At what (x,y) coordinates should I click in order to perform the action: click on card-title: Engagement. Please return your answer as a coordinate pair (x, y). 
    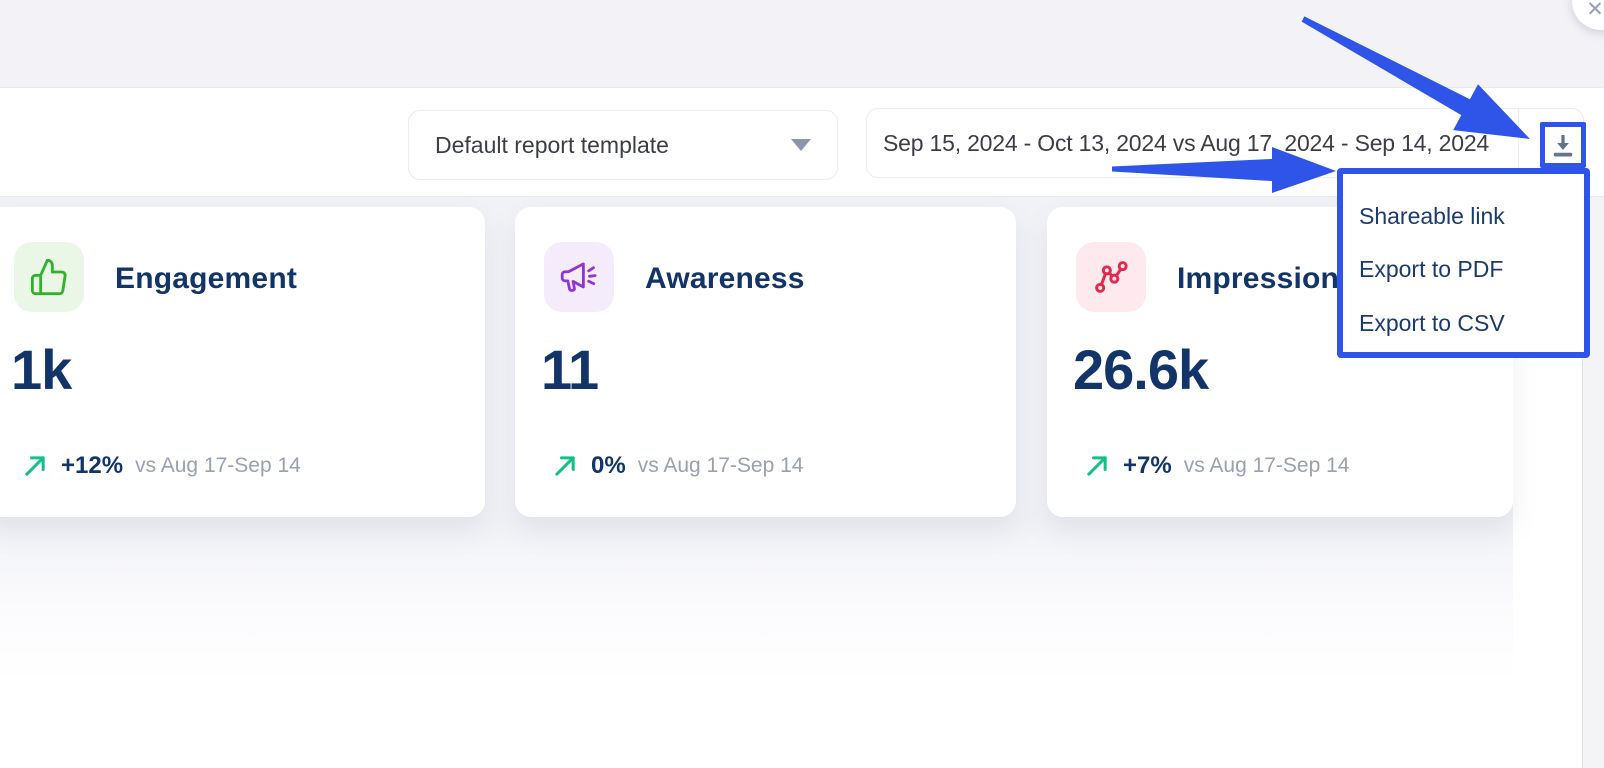
    Looking at the image, I should click on (206, 278).